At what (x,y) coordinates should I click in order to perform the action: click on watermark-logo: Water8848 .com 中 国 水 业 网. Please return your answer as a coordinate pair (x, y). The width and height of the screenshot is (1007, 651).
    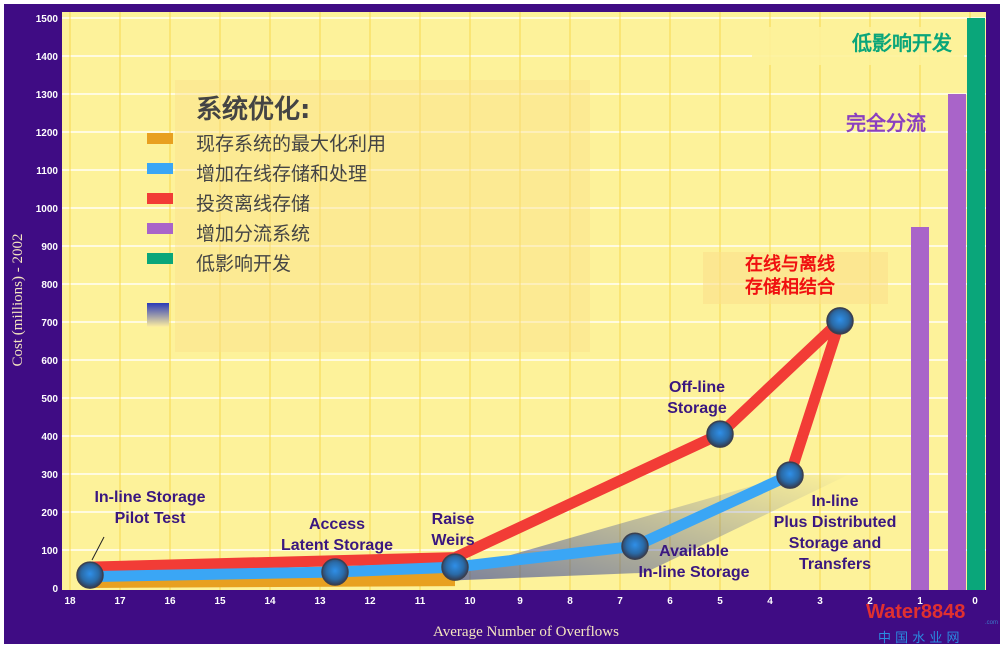
    Looking at the image, I should click on (932, 623).